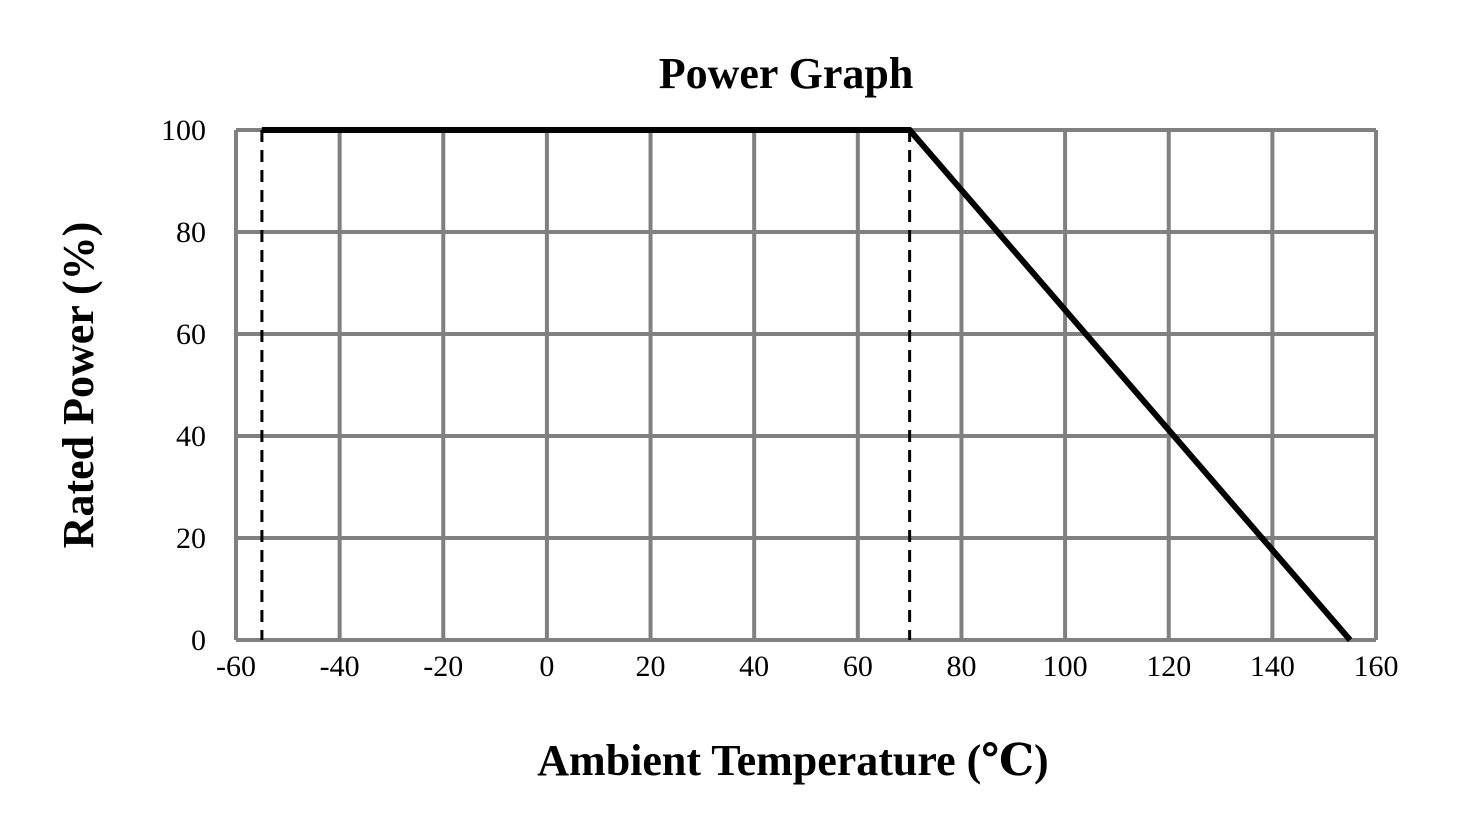 This screenshot has width=1473, height=826. I want to click on x-tick-label: 60, so click(858, 666).